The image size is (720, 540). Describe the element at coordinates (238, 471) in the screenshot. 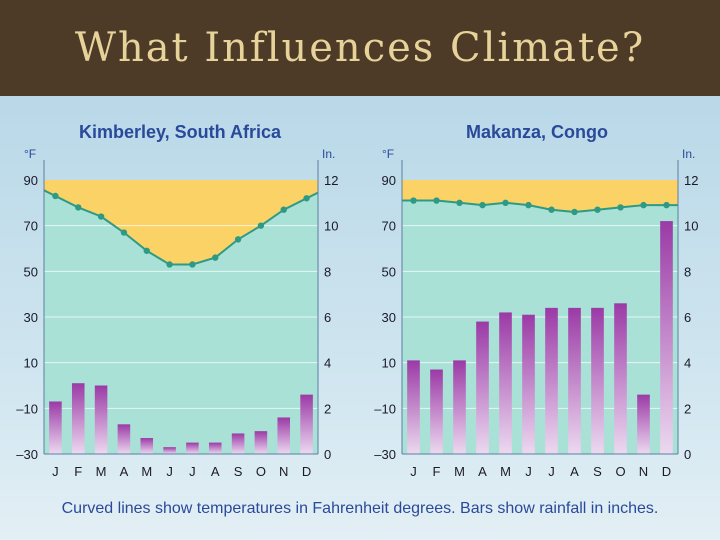

I see `month-tick-label: S` at that location.